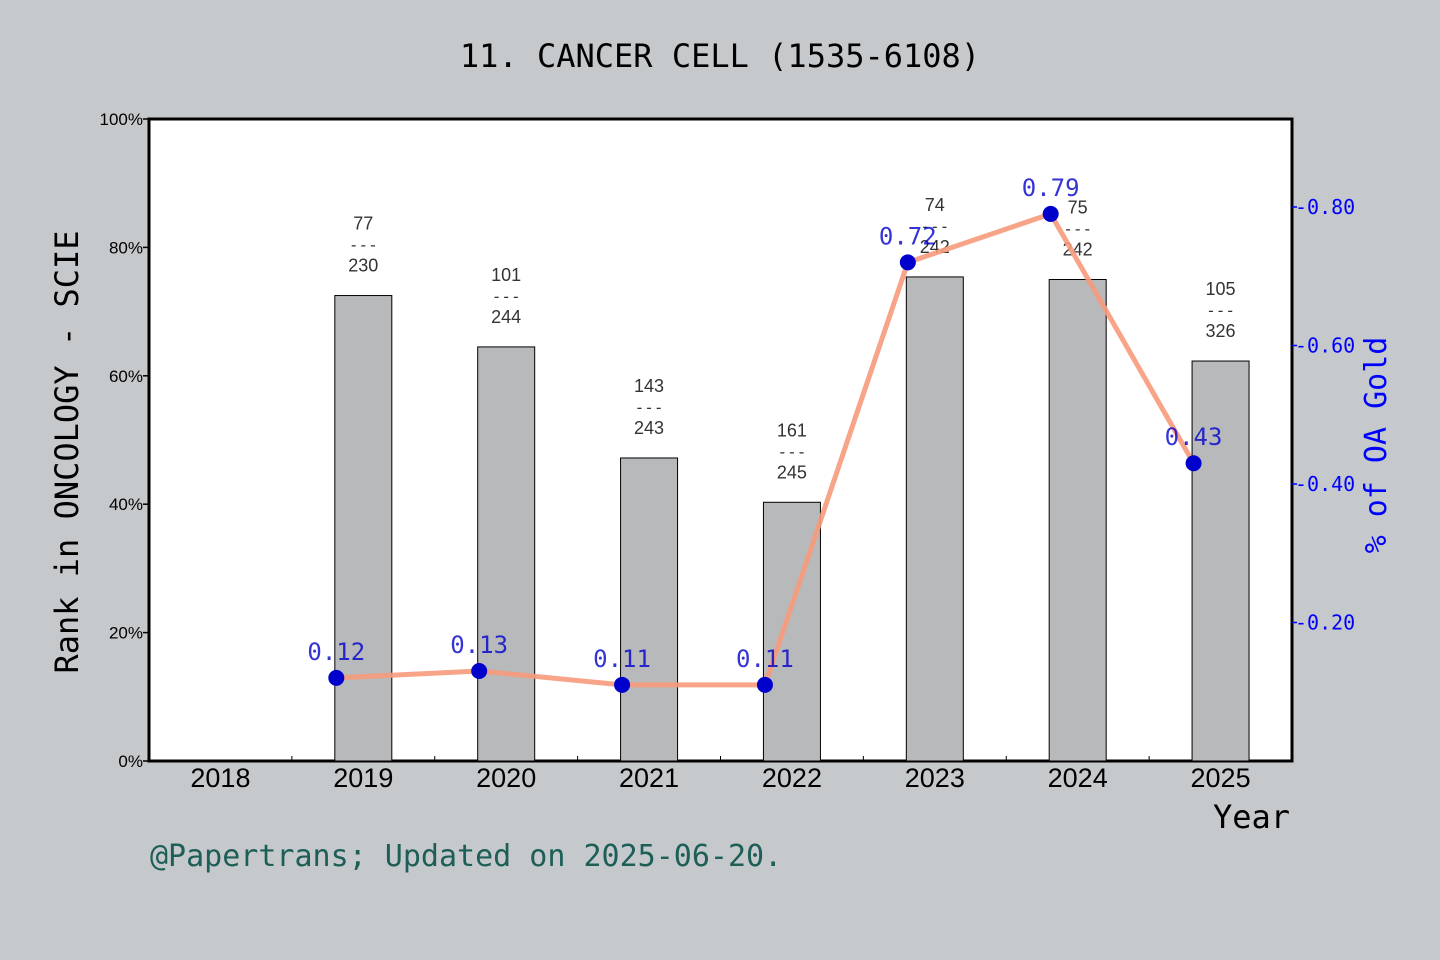 The height and width of the screenshot is (960, 1440). I want to click on bar-2023, so click(934, 519).